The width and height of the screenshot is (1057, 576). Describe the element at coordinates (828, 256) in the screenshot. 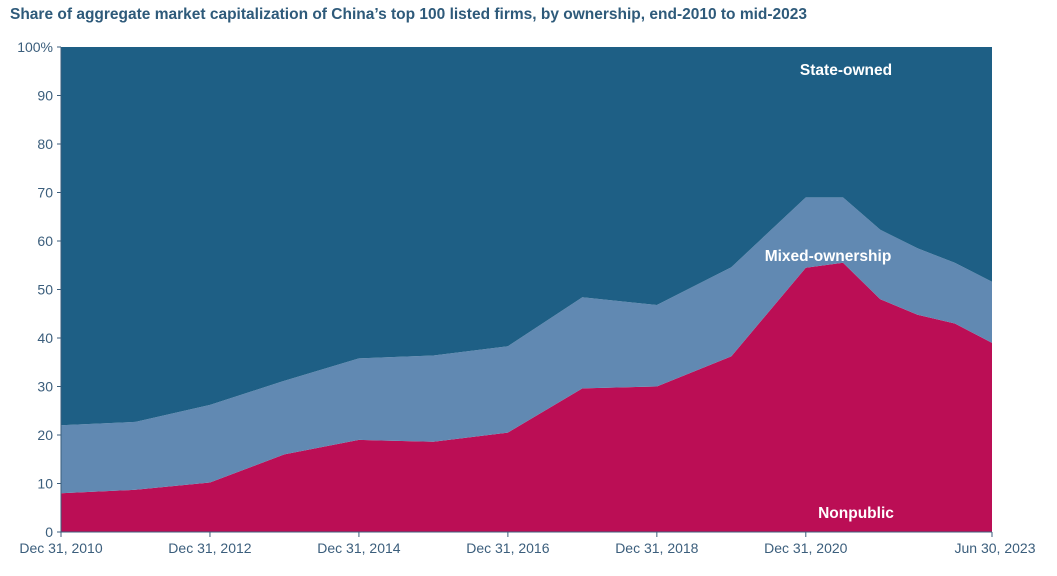

I see `series-label-mixed-ownership: Mixed-ownership` at that location.